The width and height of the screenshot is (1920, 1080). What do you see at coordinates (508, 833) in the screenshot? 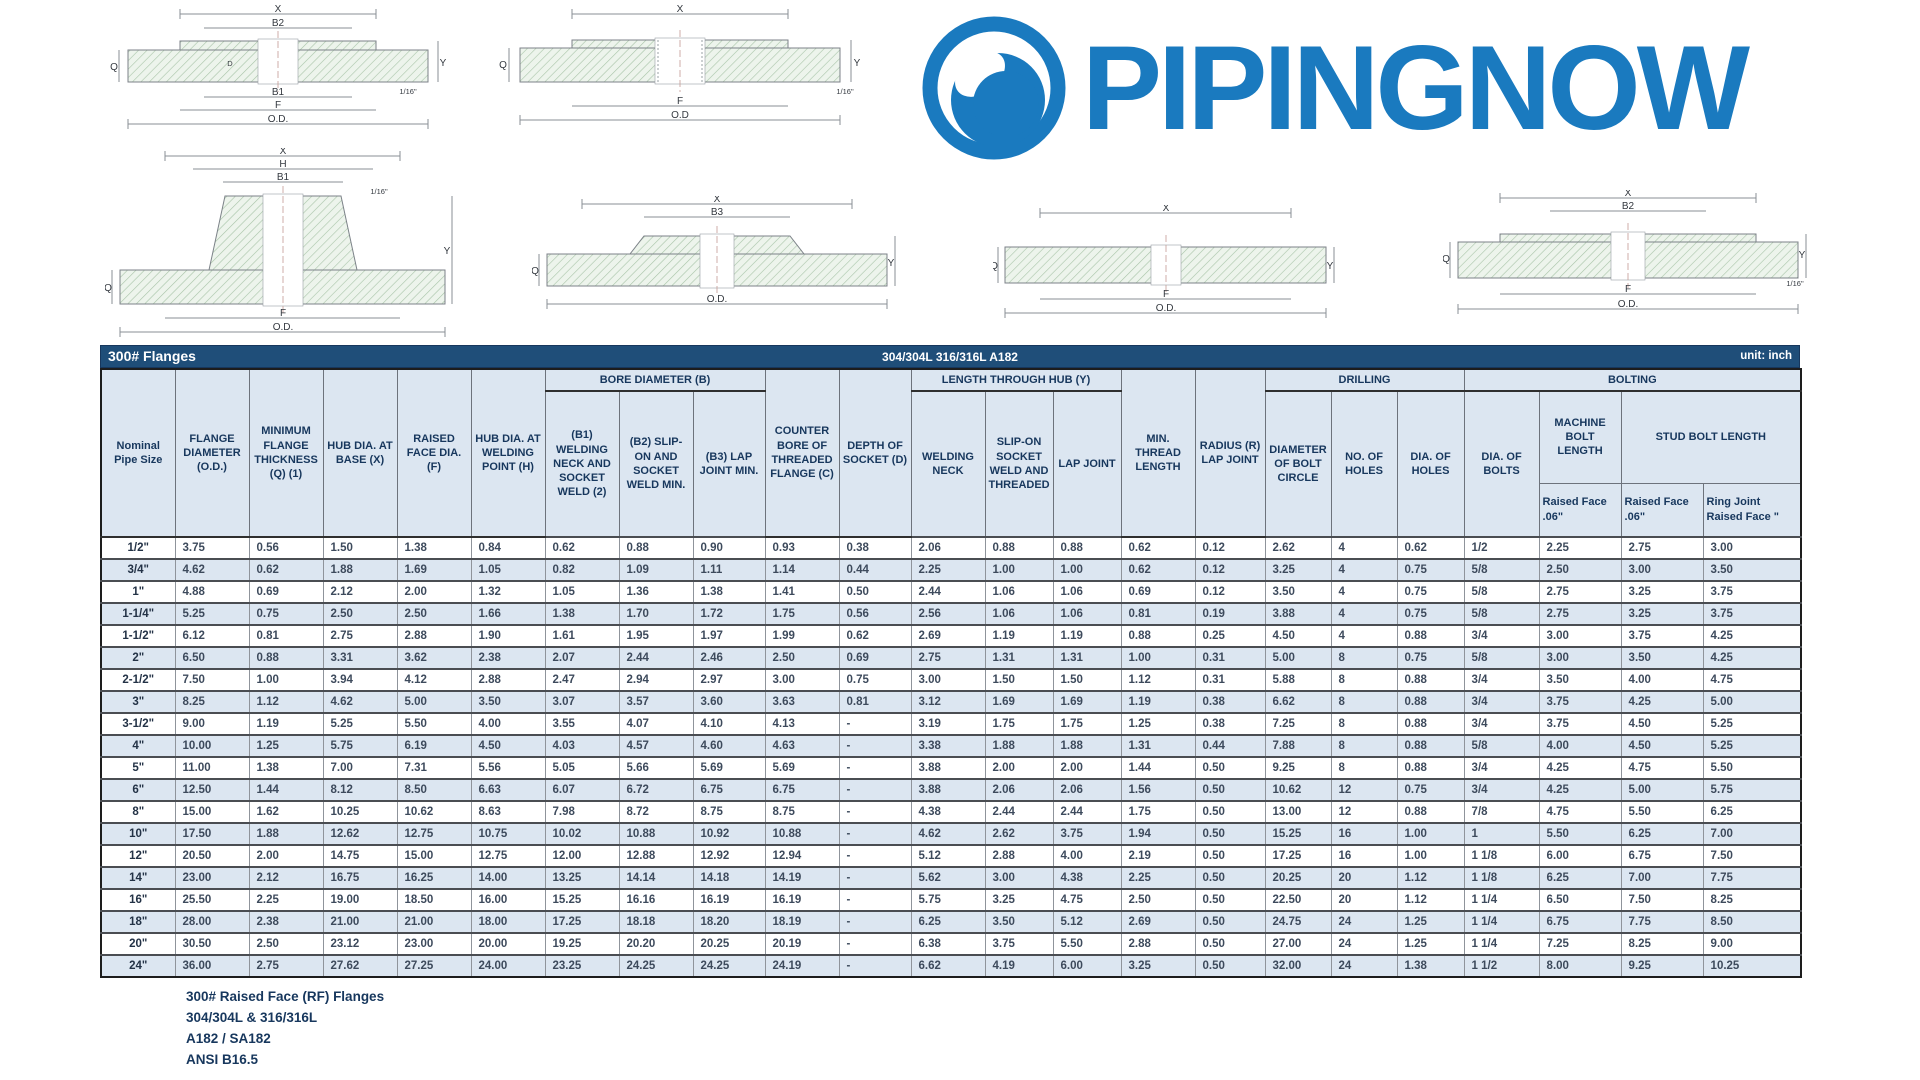
I see `value-cell: 10.75` at bounding box center [508, 833].